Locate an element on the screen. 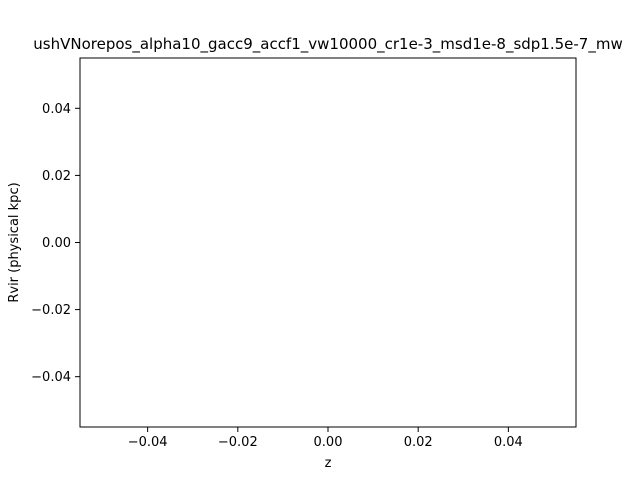 Image resolution: width=640 pixels, height=480 pixels. y-axis-label: Rvir (physical kpc) is located at coordinates (14, 242).